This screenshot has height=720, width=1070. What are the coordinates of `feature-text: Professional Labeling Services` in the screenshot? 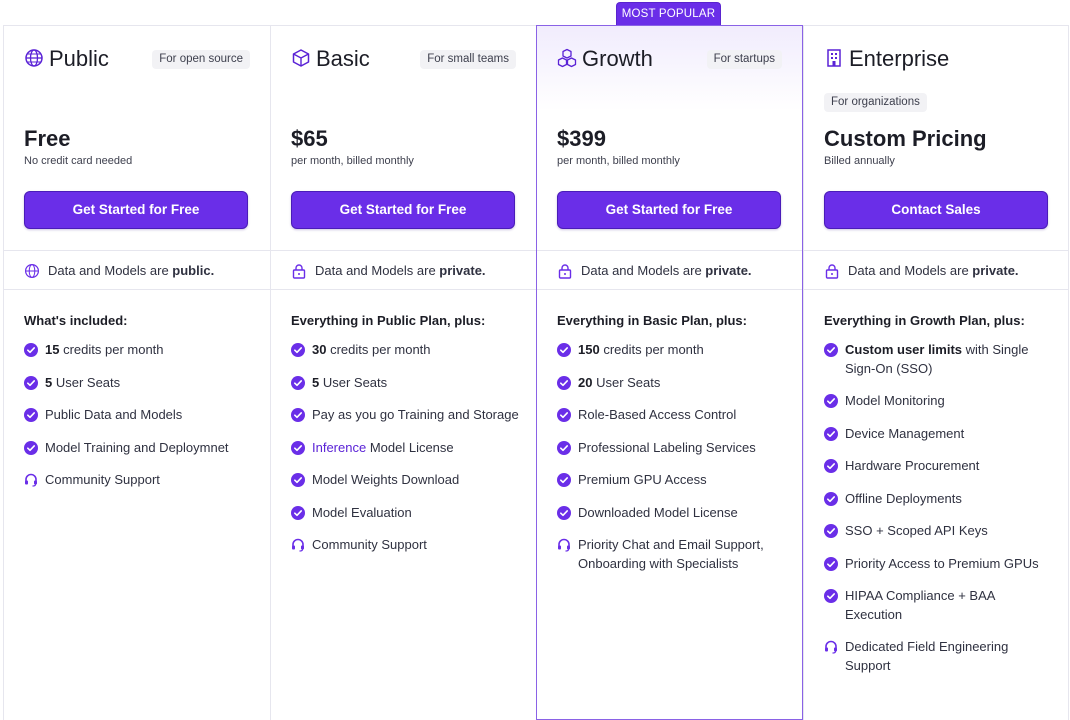 It's located at (667, 447).